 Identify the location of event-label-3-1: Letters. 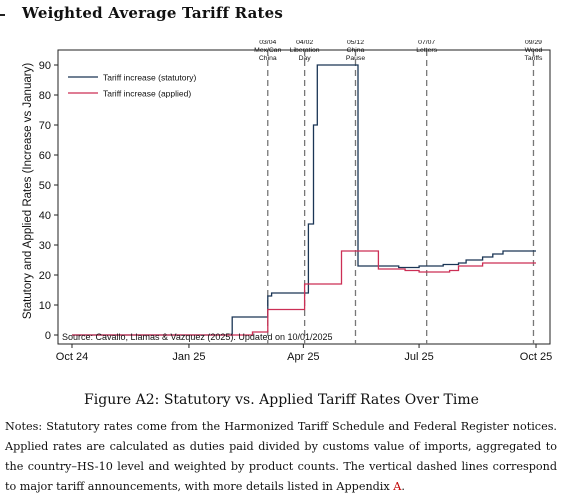
(426, 50).